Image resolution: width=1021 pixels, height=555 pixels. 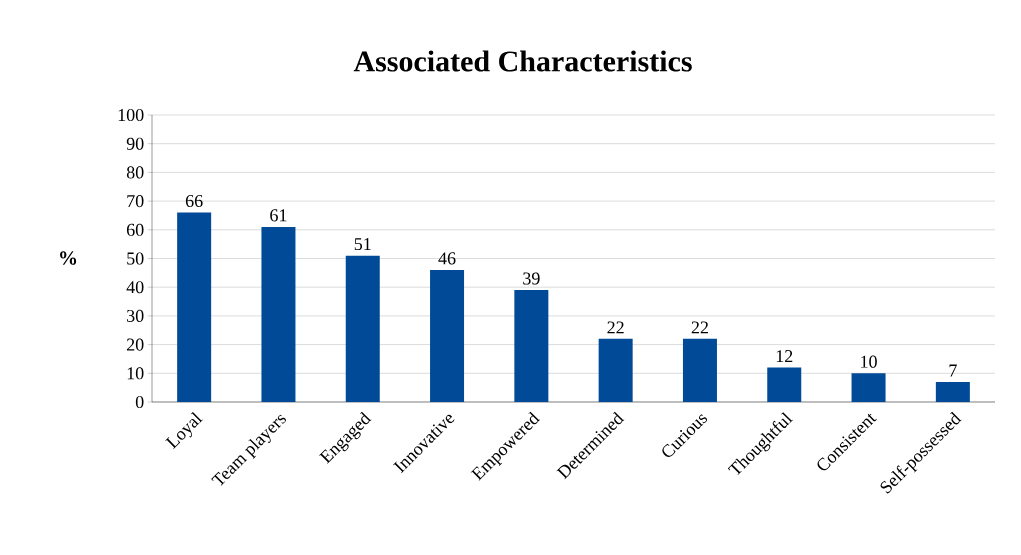 What do you see at coordinates (135, 143) in the screenshot?
I see `y-tick-label: 90` at bounding box center [135, 143].